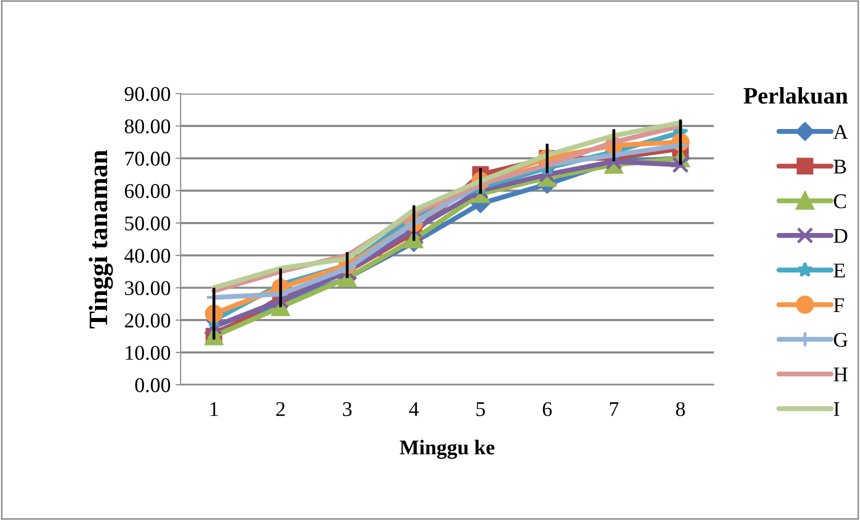  Describe the element at coordinates (840, 201) in the screenshot. I see `legend-label: C` at that location.